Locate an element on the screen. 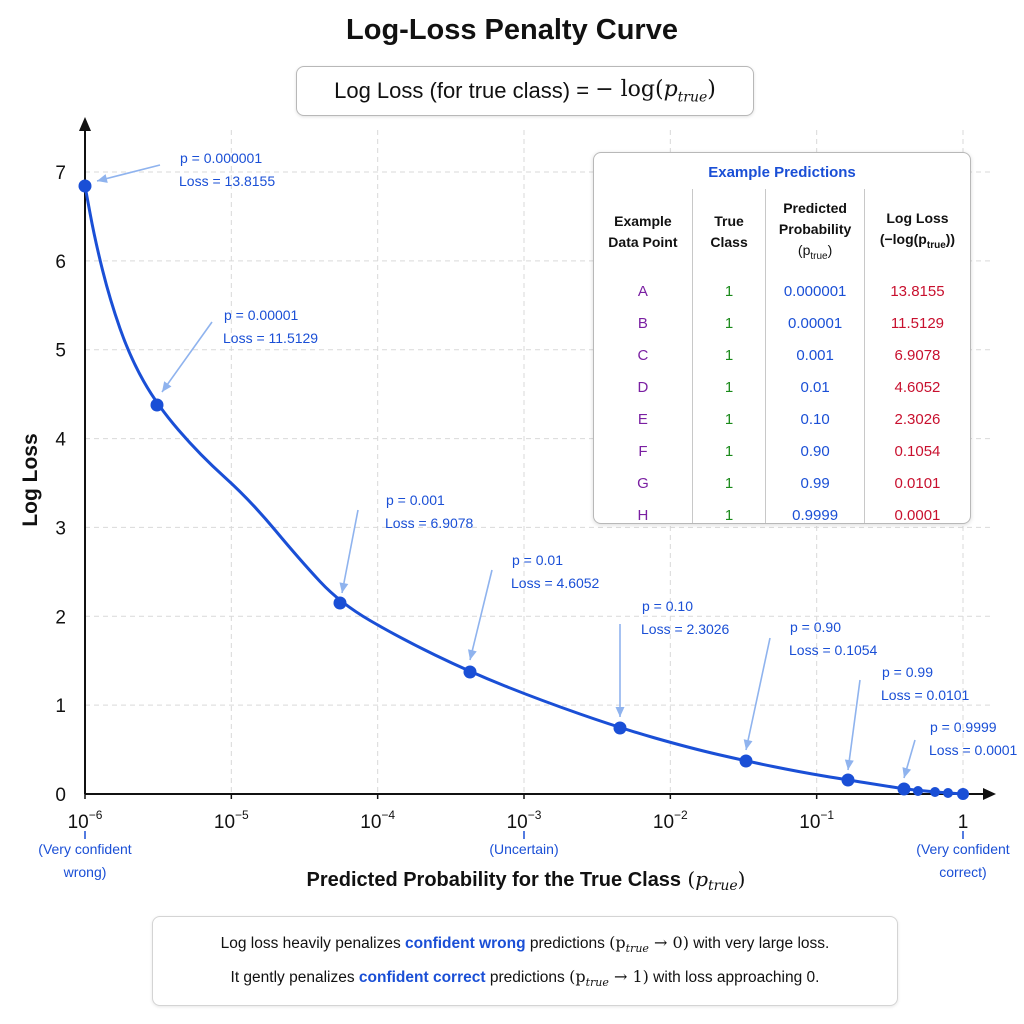 This screenshot has height=1024, width=1024. table-row: F 1 0.90 0.1054 is located at coordinates (782, 451).